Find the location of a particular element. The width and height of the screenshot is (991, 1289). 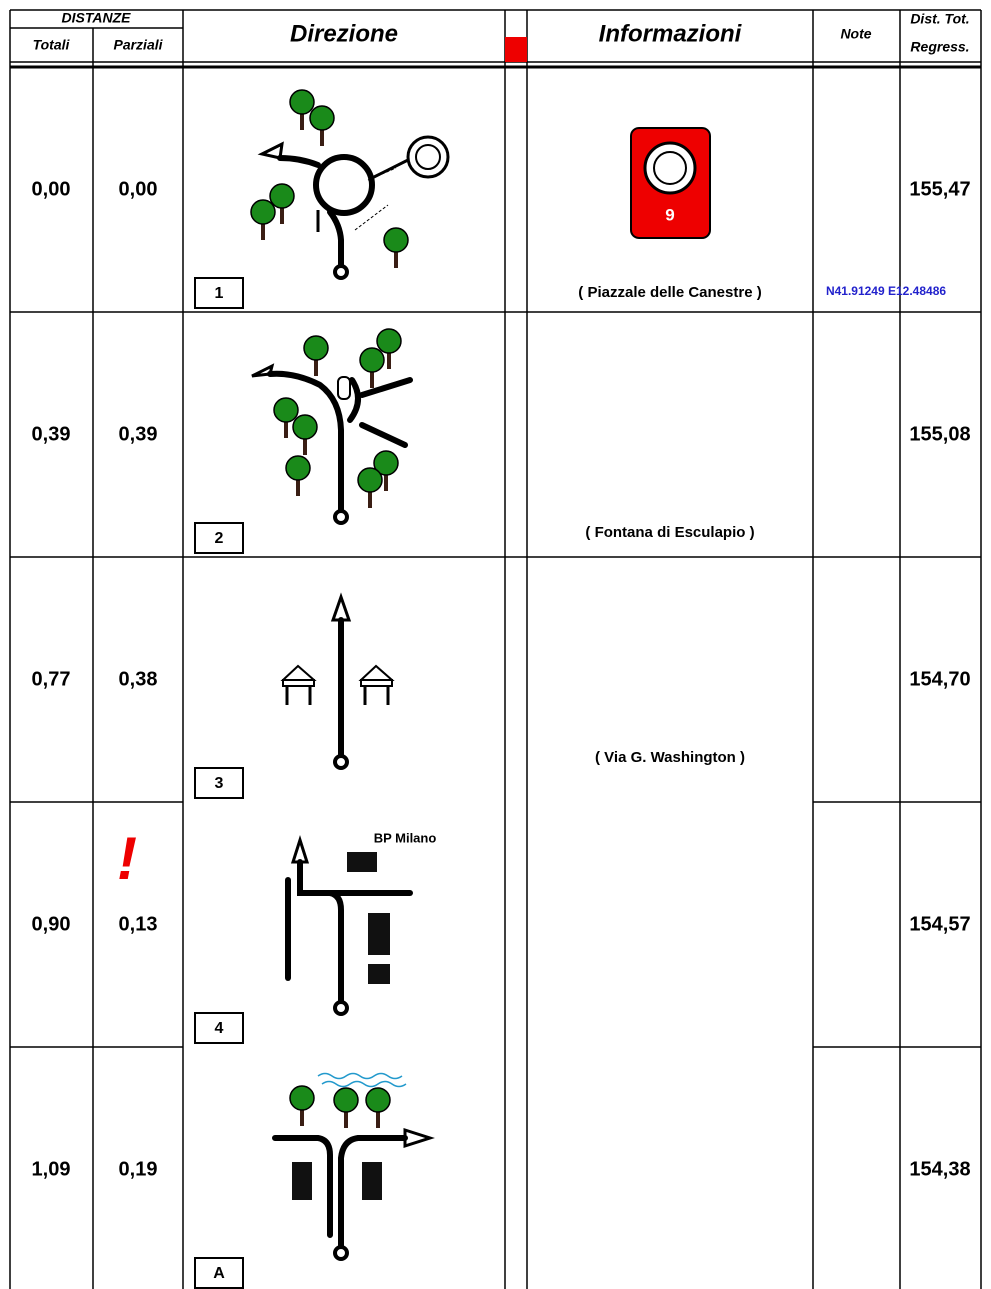

diagram-bp is located at coordinates (349, 925).